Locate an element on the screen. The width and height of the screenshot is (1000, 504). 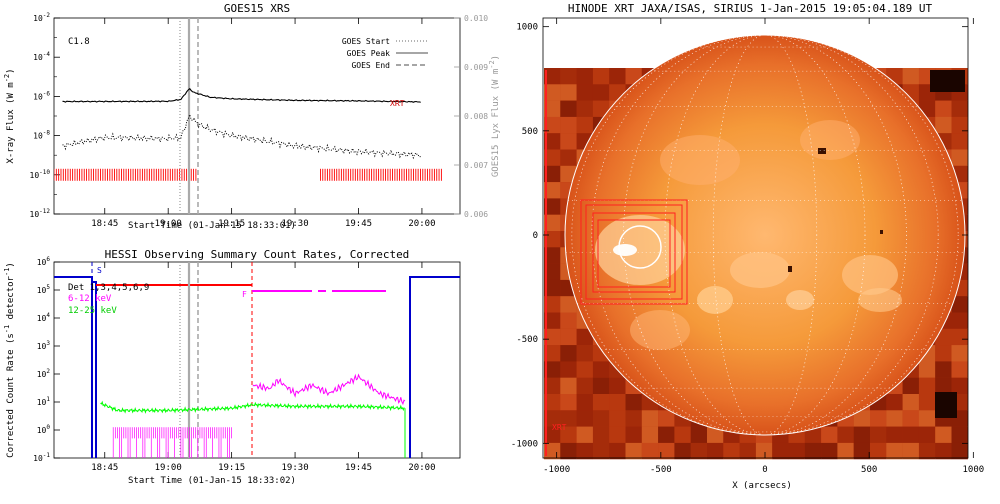
hessi-x-tick-label: 19:00 is located at coordinates (168, 468).